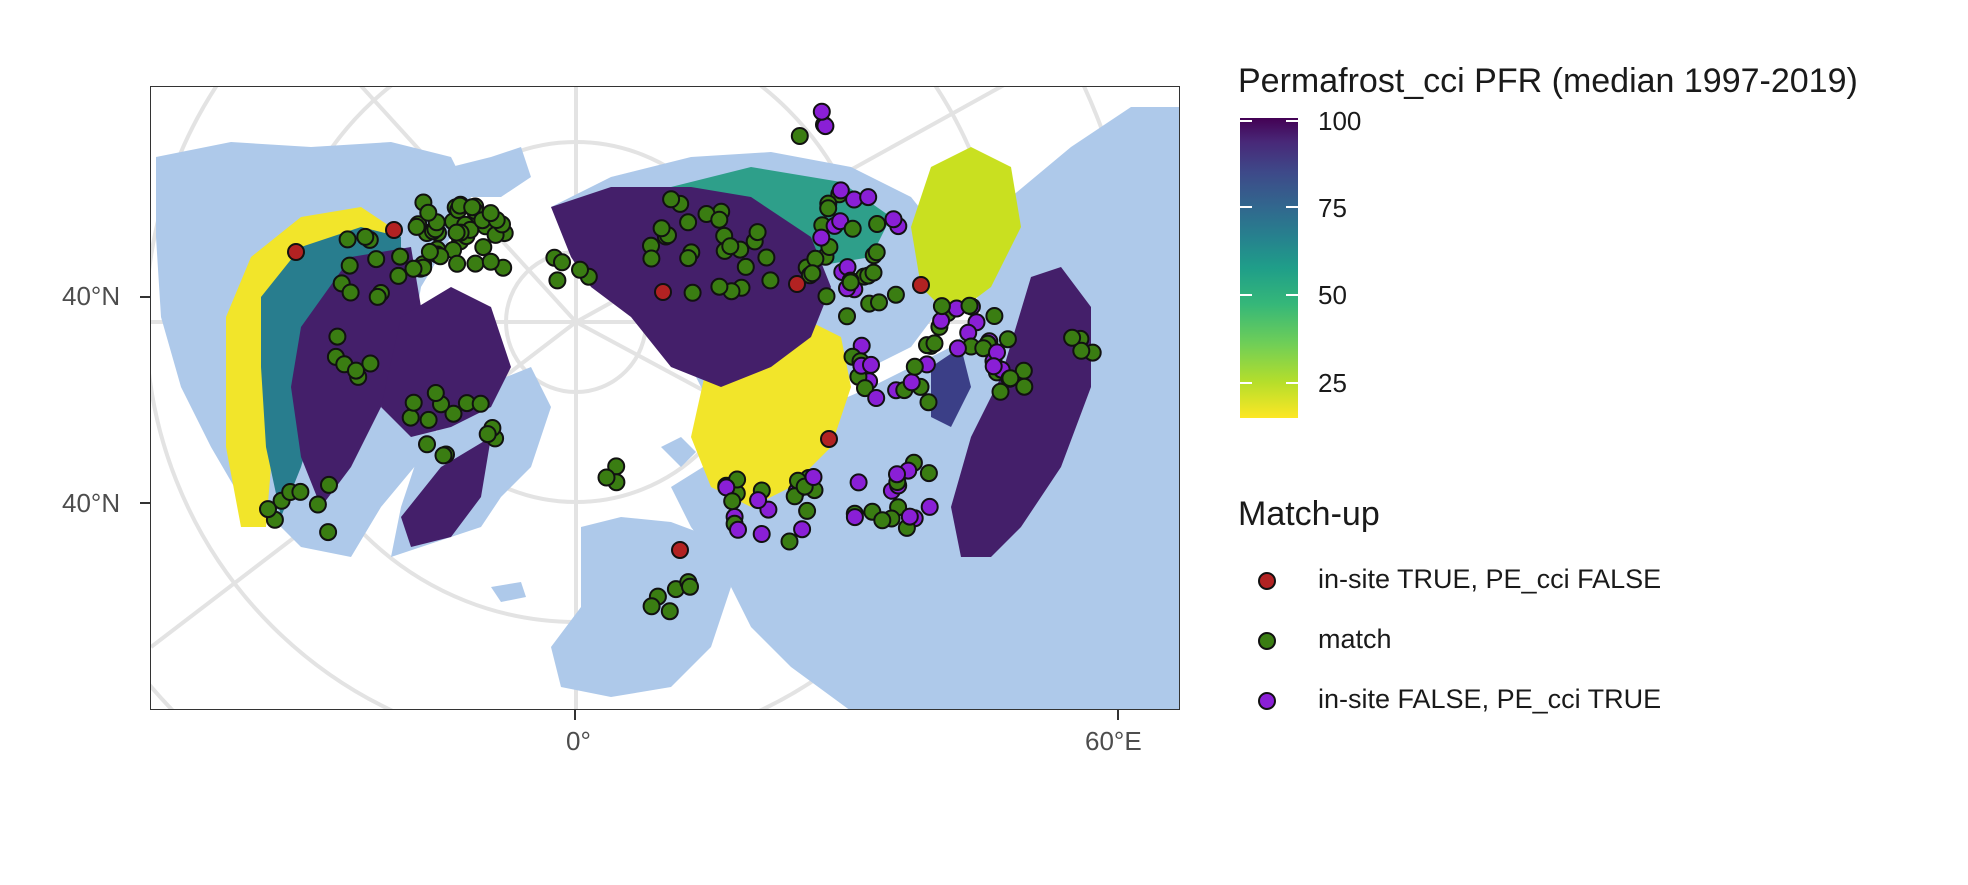  Describe the element at coordinates (1292, 121) in the screenshot. I see `colorbar-tick-100-right` at that location.